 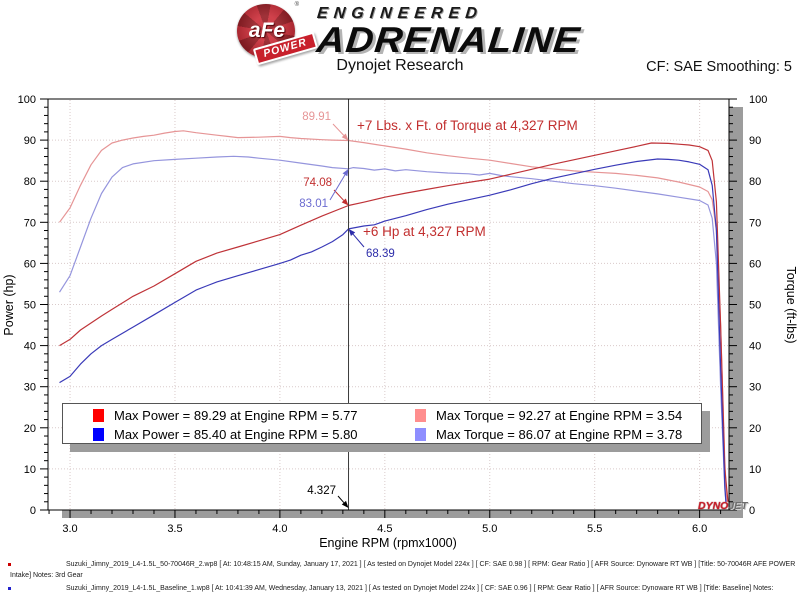 I want to click on annotation-power-baseline-value: 68.39, so click(x=380, y=254).